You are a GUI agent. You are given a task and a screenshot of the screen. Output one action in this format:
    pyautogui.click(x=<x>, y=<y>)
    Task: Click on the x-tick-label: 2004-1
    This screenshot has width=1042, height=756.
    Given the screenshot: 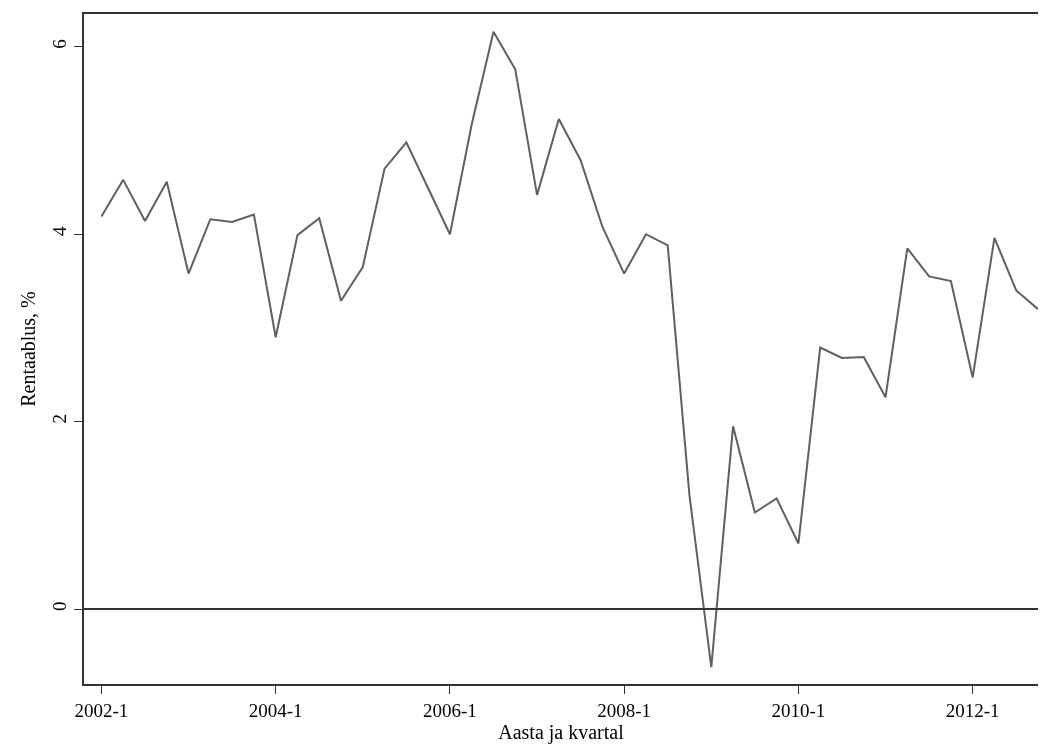 What is the action you would take?
    pyautogui.click(x=275, y=710)
    